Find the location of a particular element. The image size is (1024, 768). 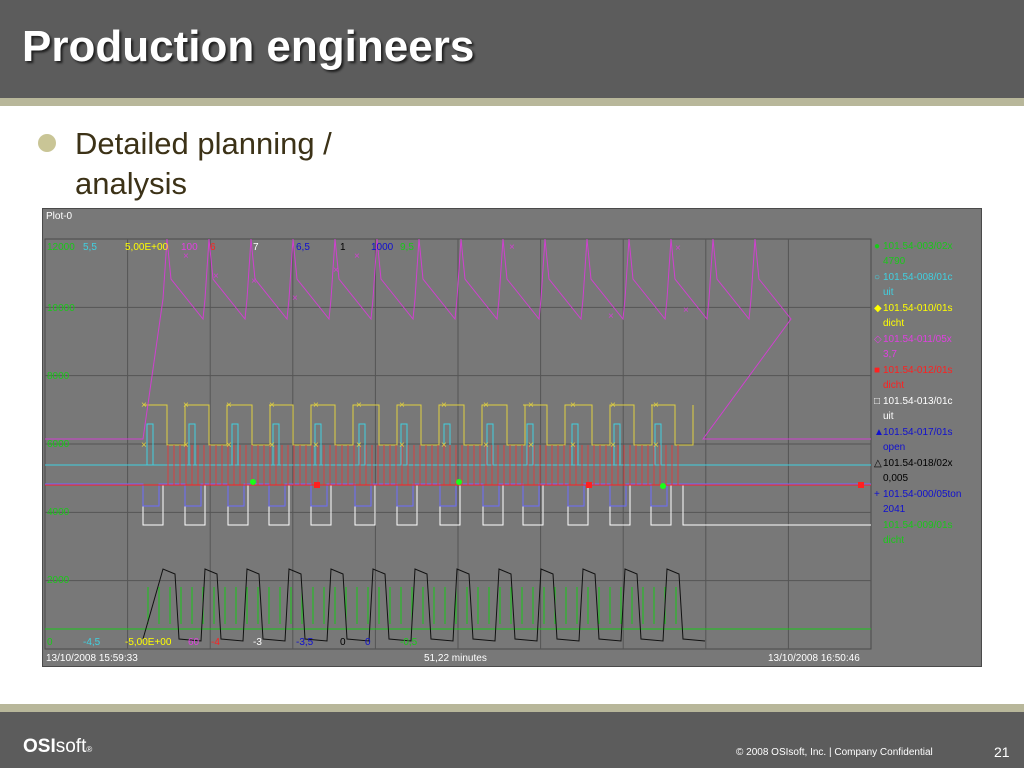

top-scale-label: 6 is located at coordinates (213, 247).